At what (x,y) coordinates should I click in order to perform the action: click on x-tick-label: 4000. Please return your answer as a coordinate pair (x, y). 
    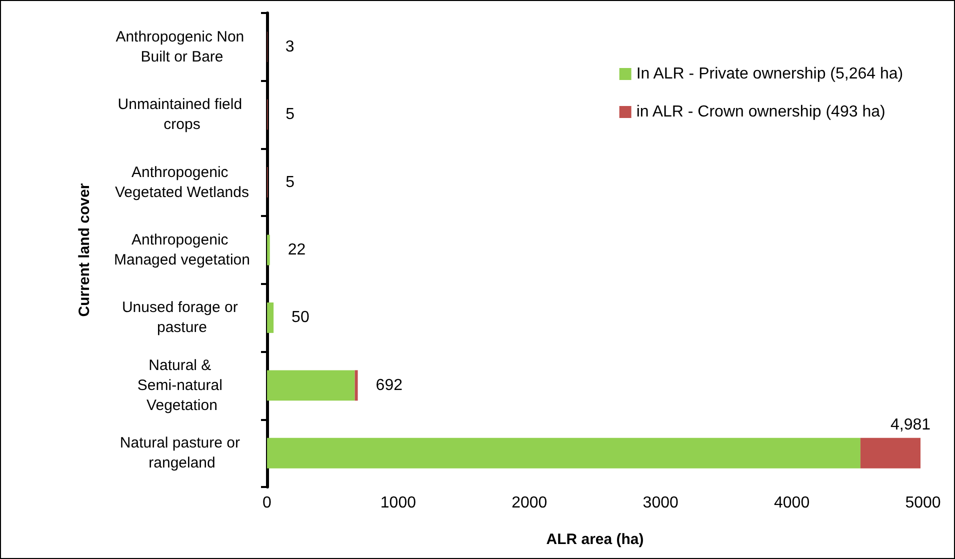
    Looking at the image, I should click on (792, 503).